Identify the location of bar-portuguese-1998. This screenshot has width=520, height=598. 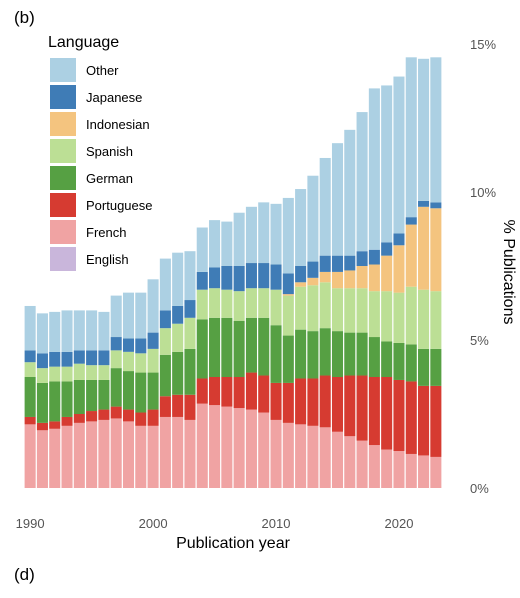
(128, 415).